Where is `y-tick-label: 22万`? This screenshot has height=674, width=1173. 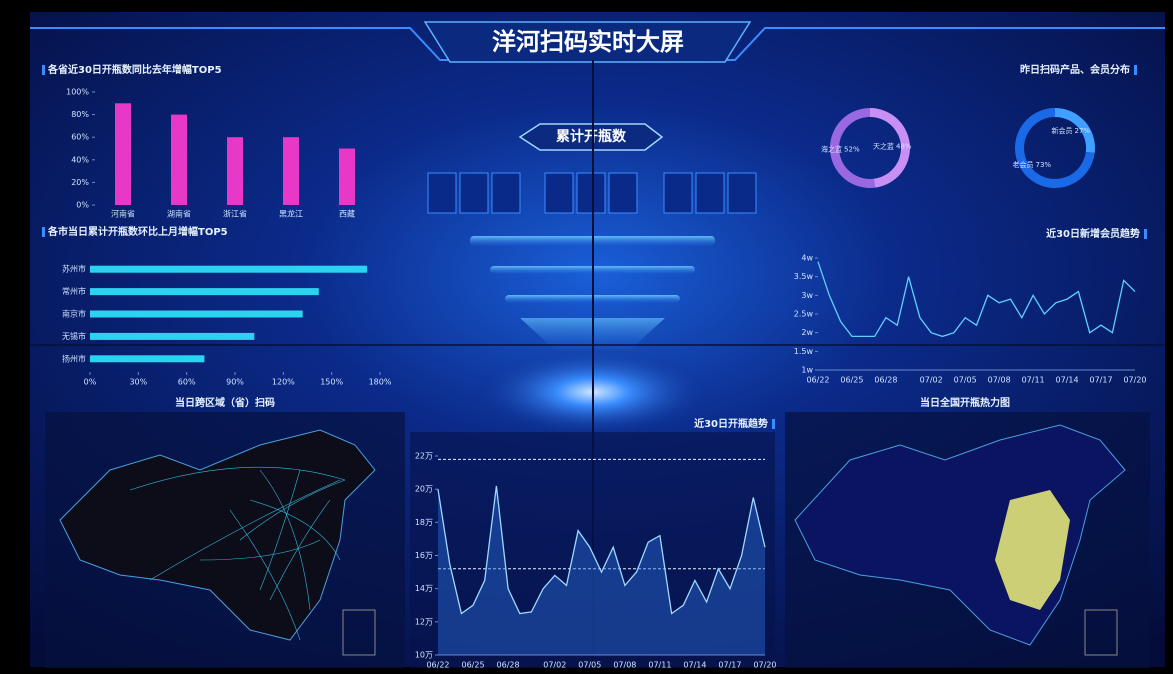
y-tick-label: 22万 is located at coordinates (424, 456).